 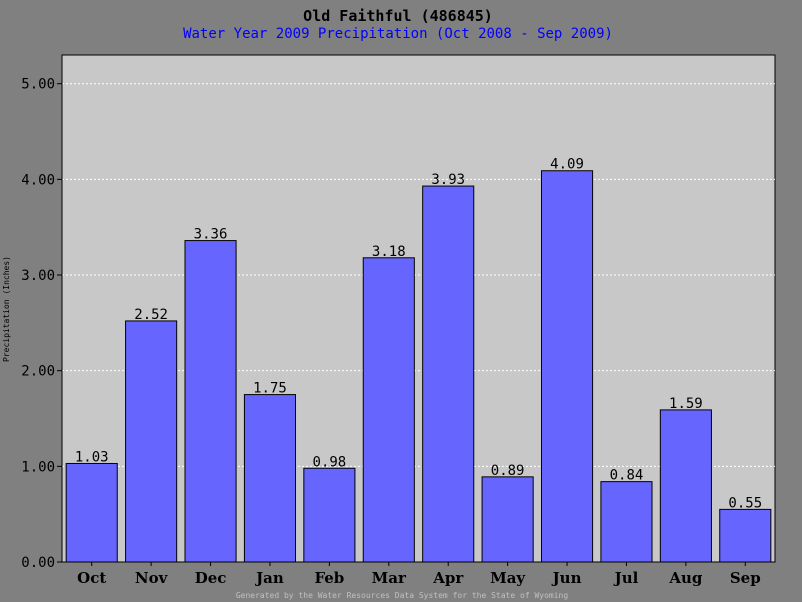 What do you see at coordinates (6, 309) in the screenshot?
I see `y-axis-label: Precipitation (Inches)` at bounding box center [6, 309].